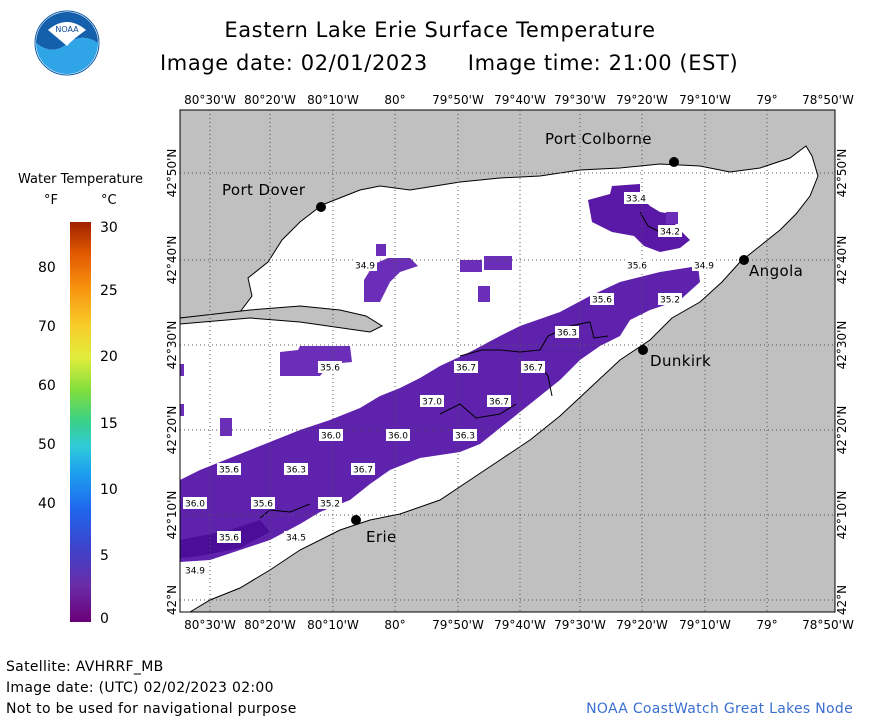  I want to click on temperature-patch-west, so click(391, 280).